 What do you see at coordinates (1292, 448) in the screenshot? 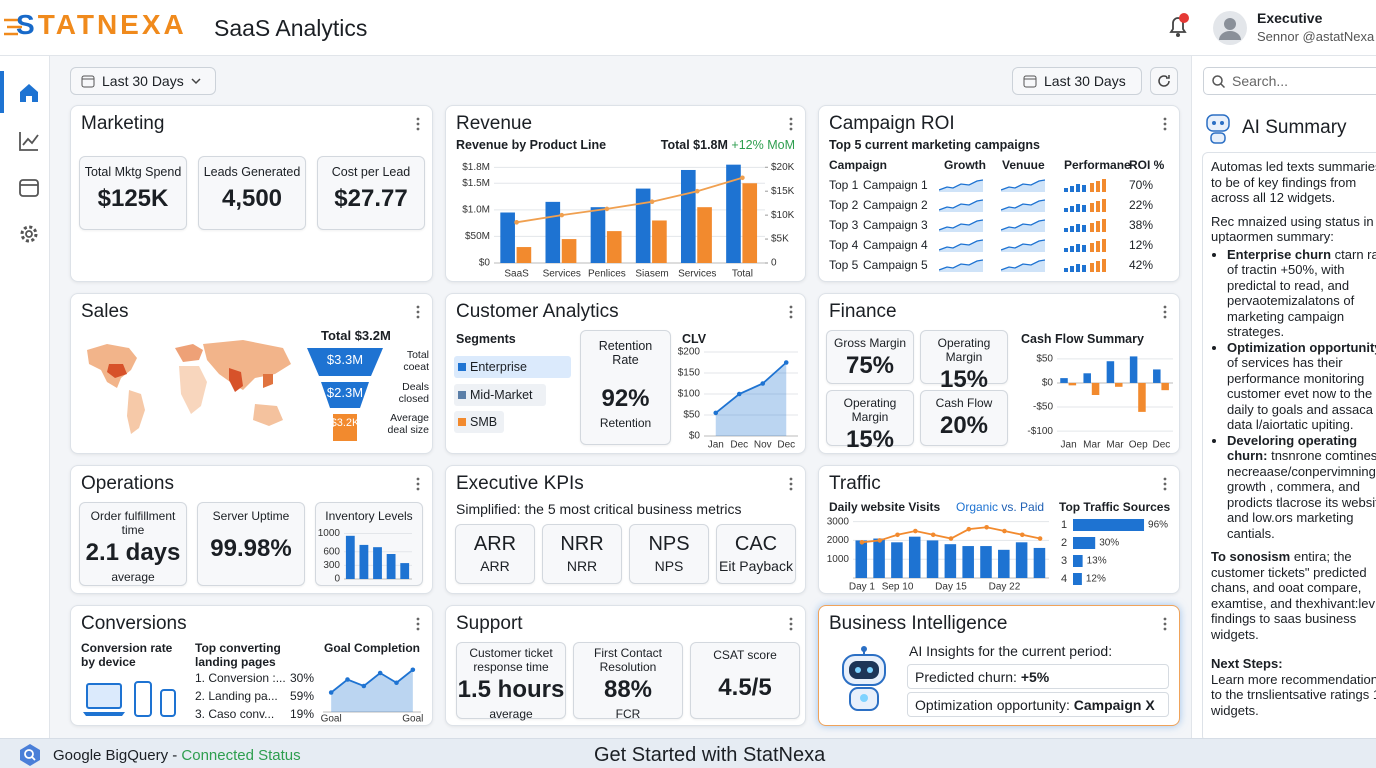
I see `bullet-head: Develoring operating churn:` at bounding box center [1292, 448].